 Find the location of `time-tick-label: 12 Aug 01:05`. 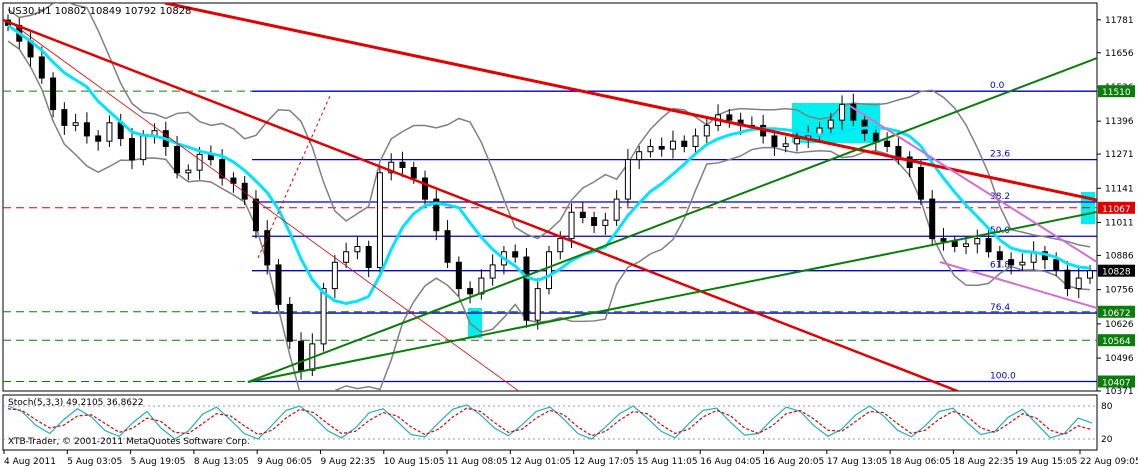

time-tick-label: 12 Aug 01:05 is located at coordinates (540, 462).